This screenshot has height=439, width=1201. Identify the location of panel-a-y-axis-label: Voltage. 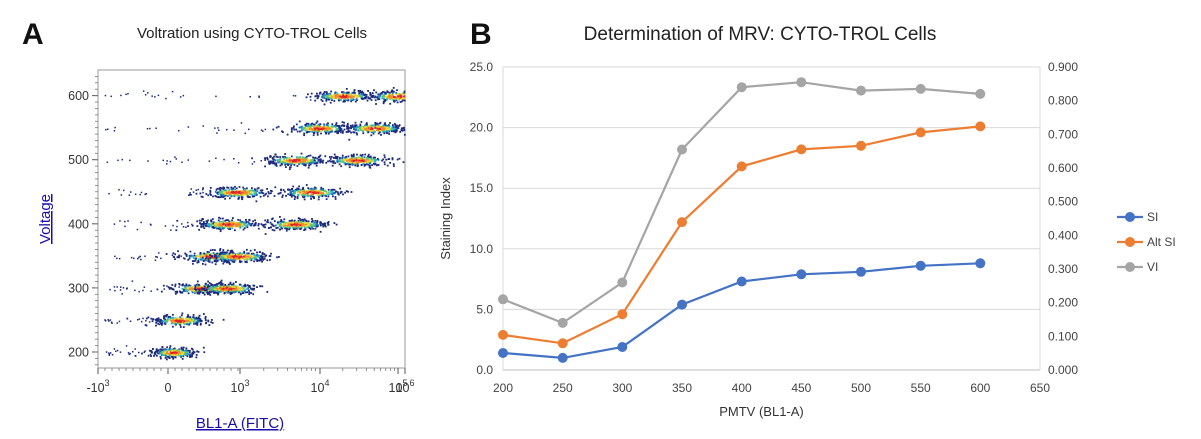
(45, 219).